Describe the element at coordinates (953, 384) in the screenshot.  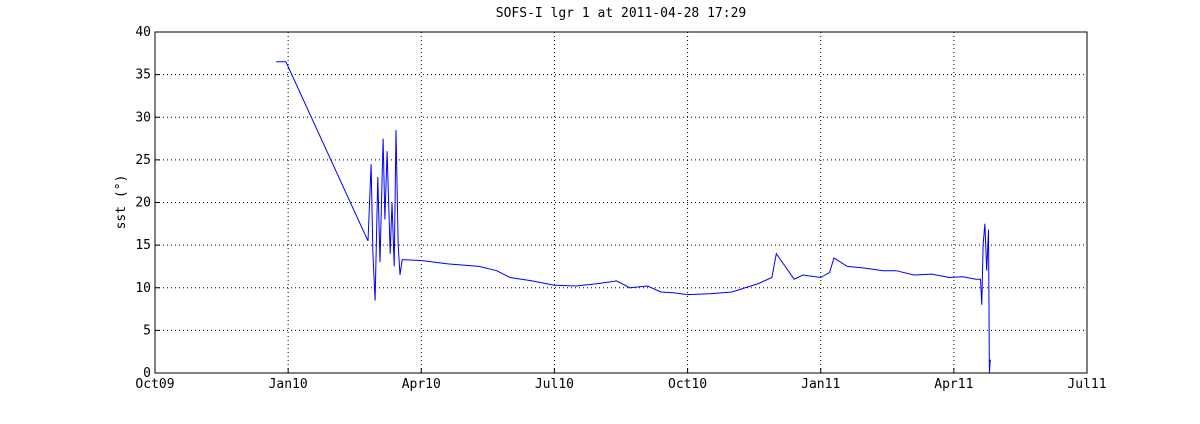
I see `x-tick-label: Apr11` at that location.